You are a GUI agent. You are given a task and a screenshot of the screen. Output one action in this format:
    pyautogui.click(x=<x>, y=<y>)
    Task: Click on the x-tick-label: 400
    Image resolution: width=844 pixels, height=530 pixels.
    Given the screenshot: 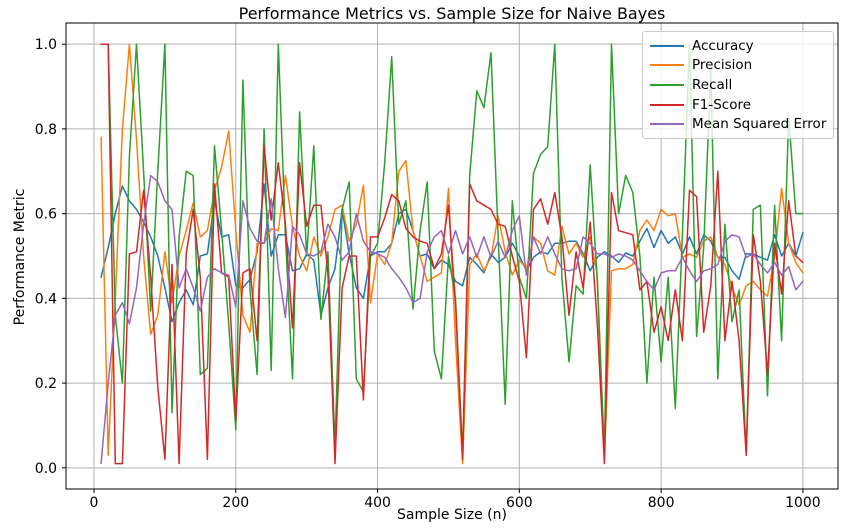 What is the action you would take?
    pyautogui.click(x=377, y=503)
    